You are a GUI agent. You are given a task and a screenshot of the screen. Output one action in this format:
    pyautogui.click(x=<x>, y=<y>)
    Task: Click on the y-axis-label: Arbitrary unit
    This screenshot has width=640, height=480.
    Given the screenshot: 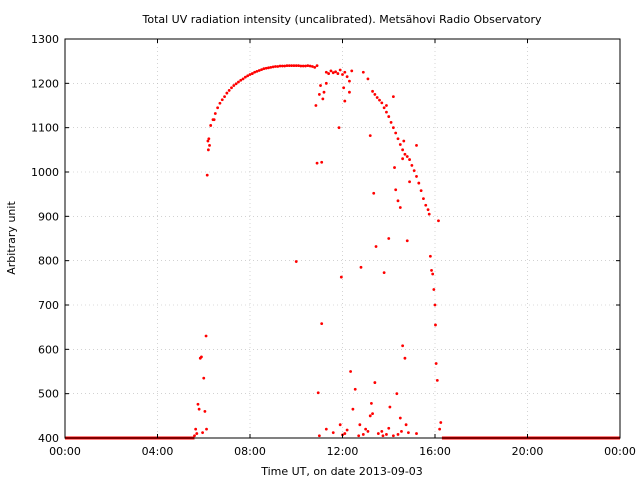 What is the action you would take?
    pyautogui.click(x=11, y=238)
    